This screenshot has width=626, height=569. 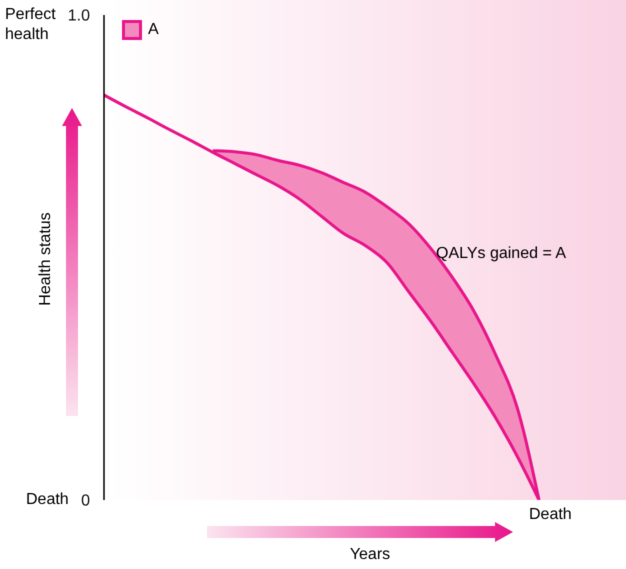 I want to click on legend-label: A, so click(x=153, y=30).